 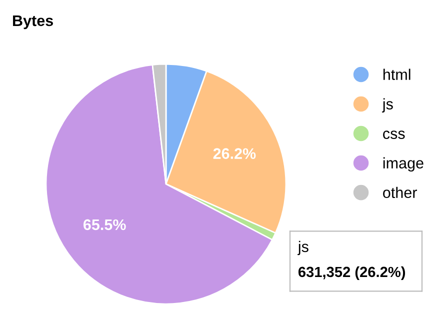 What do you see at coordinates (303, 248) in the screenshot?
I see `text: js` at bounding box center [303, 248].